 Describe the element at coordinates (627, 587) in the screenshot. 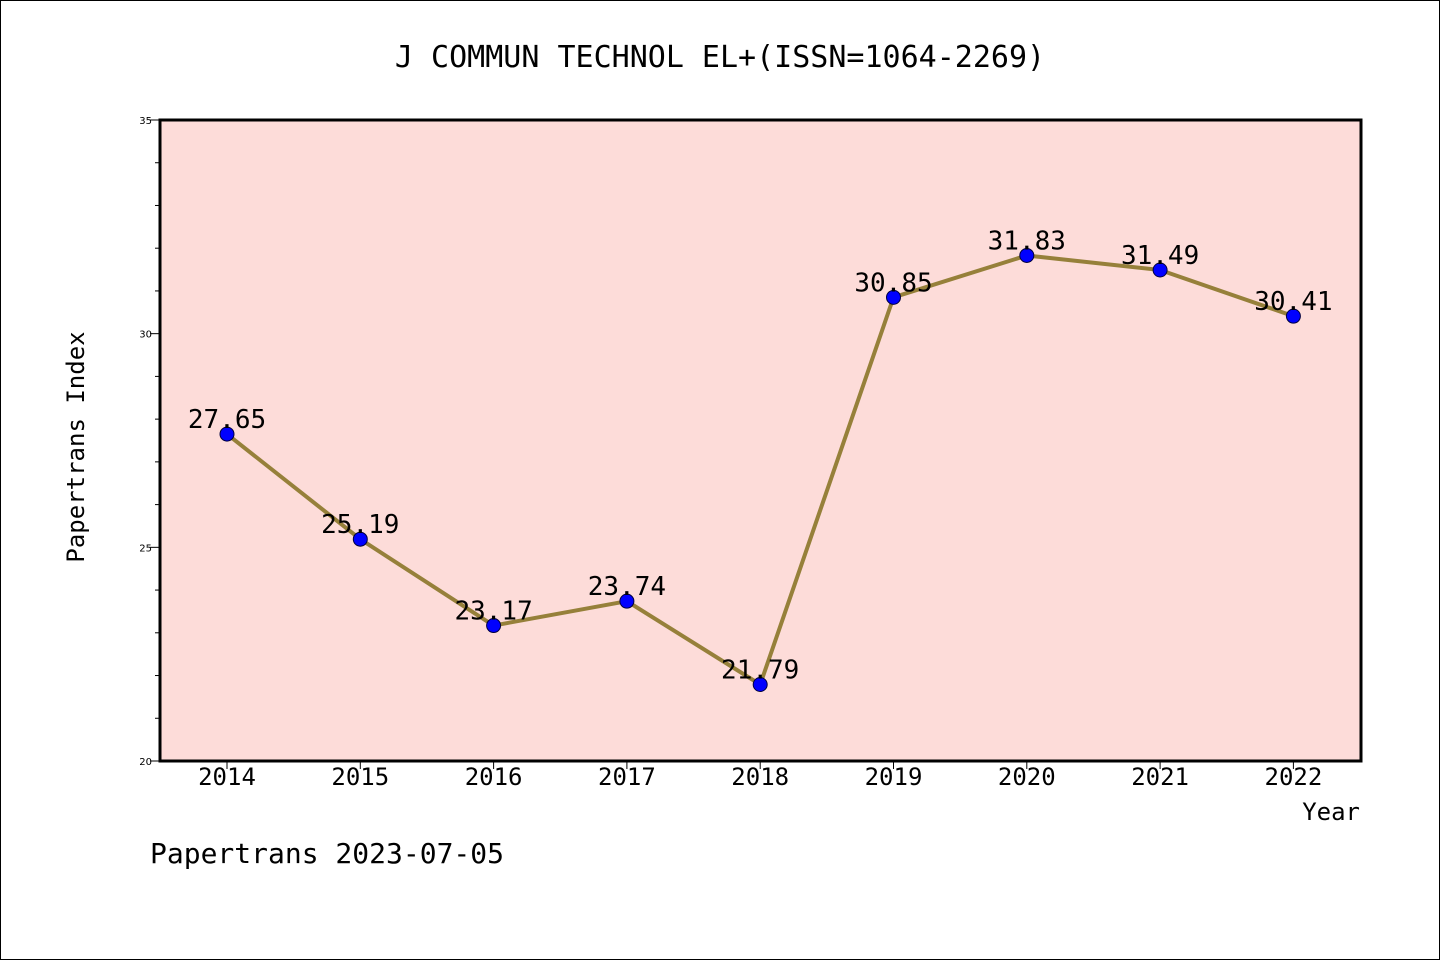

I see `data-label-2017: 23.74` at that location.